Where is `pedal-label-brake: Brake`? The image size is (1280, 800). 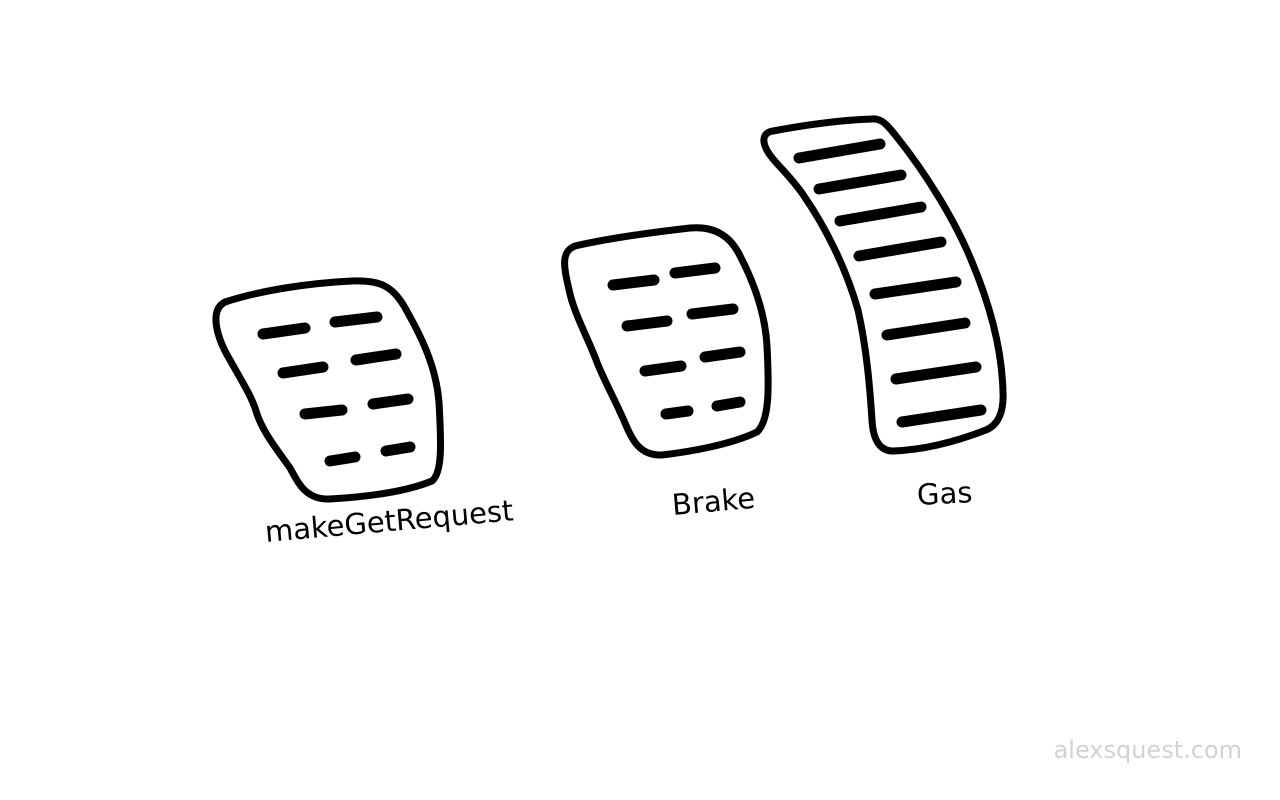
pedal-label-brake: Brake is located at coordinates (713, 501).